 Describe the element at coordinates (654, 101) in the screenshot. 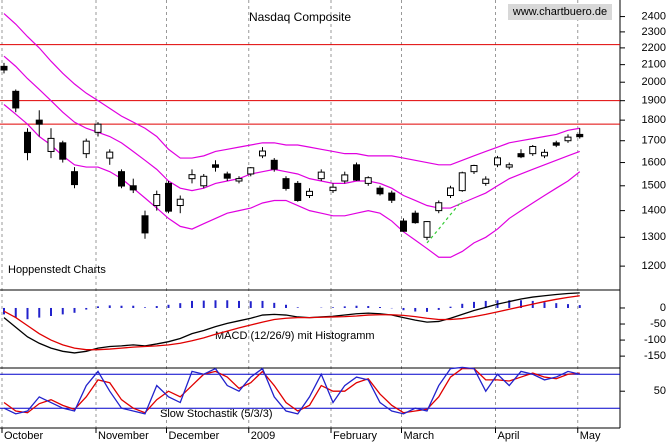

I see `y-tick-label: 1900` at that location.